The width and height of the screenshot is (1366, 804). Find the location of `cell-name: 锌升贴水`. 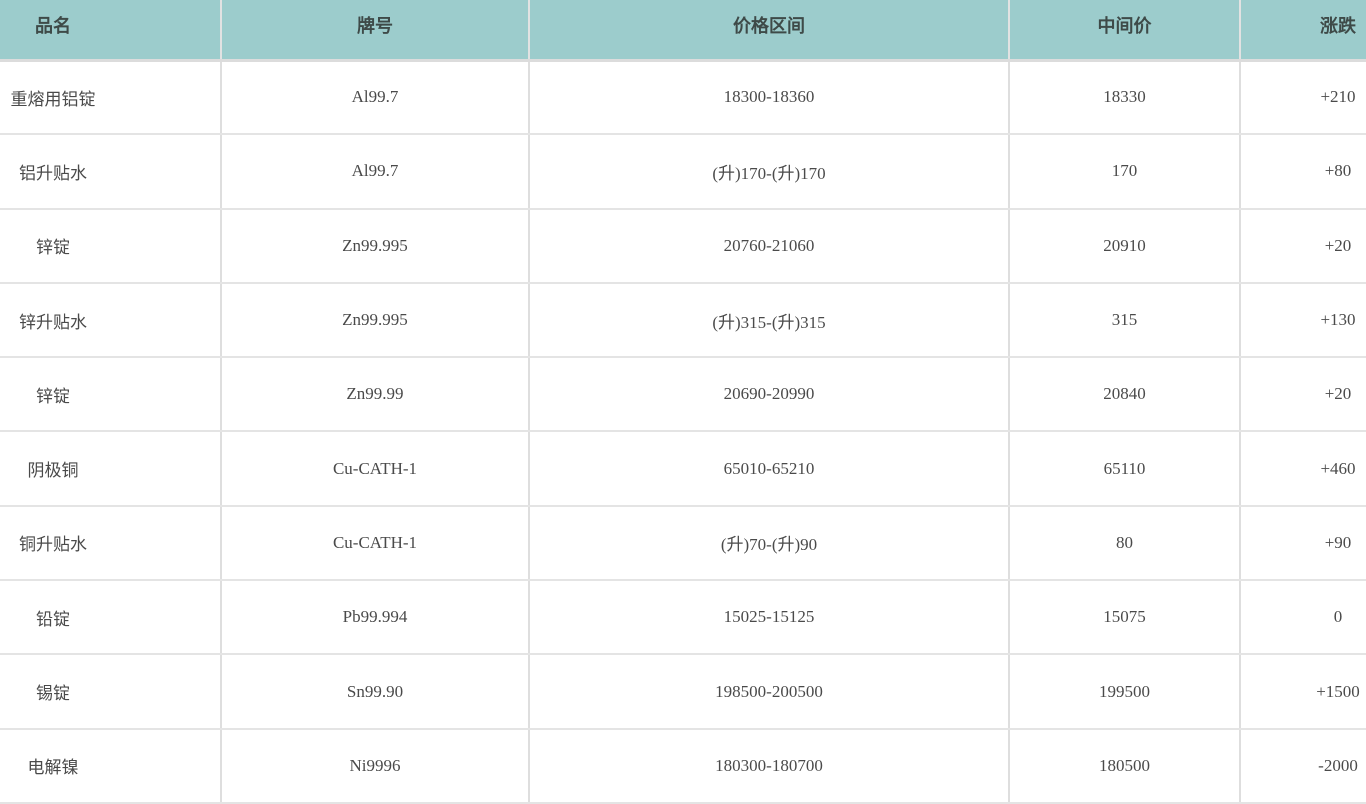

cell-name: 锌升贴水 is located at coordinates (53, 322).